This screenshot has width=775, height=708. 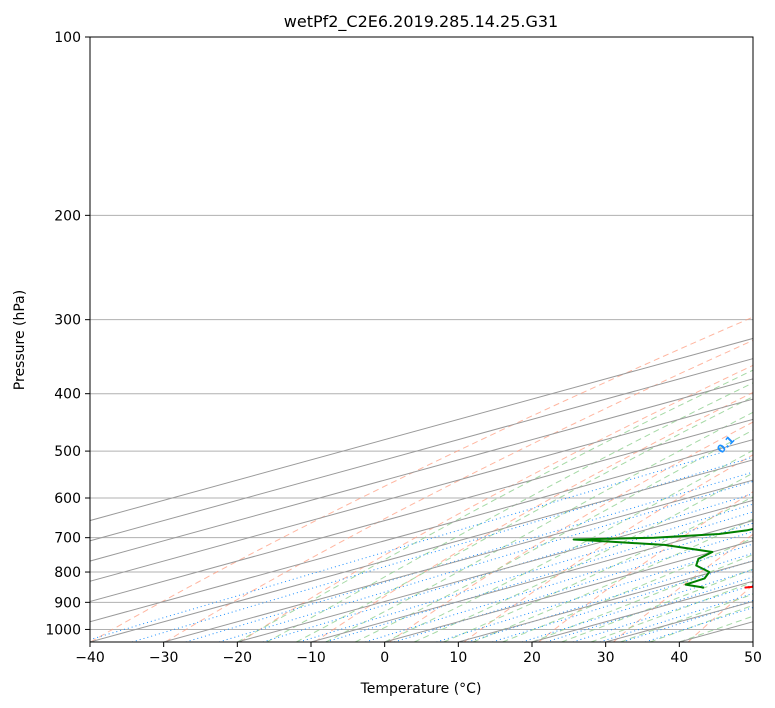 What do you see at coordinates (67, 573) in the screenshot?
I see `y-tick-label: 800` at bounding box center [67, 573].